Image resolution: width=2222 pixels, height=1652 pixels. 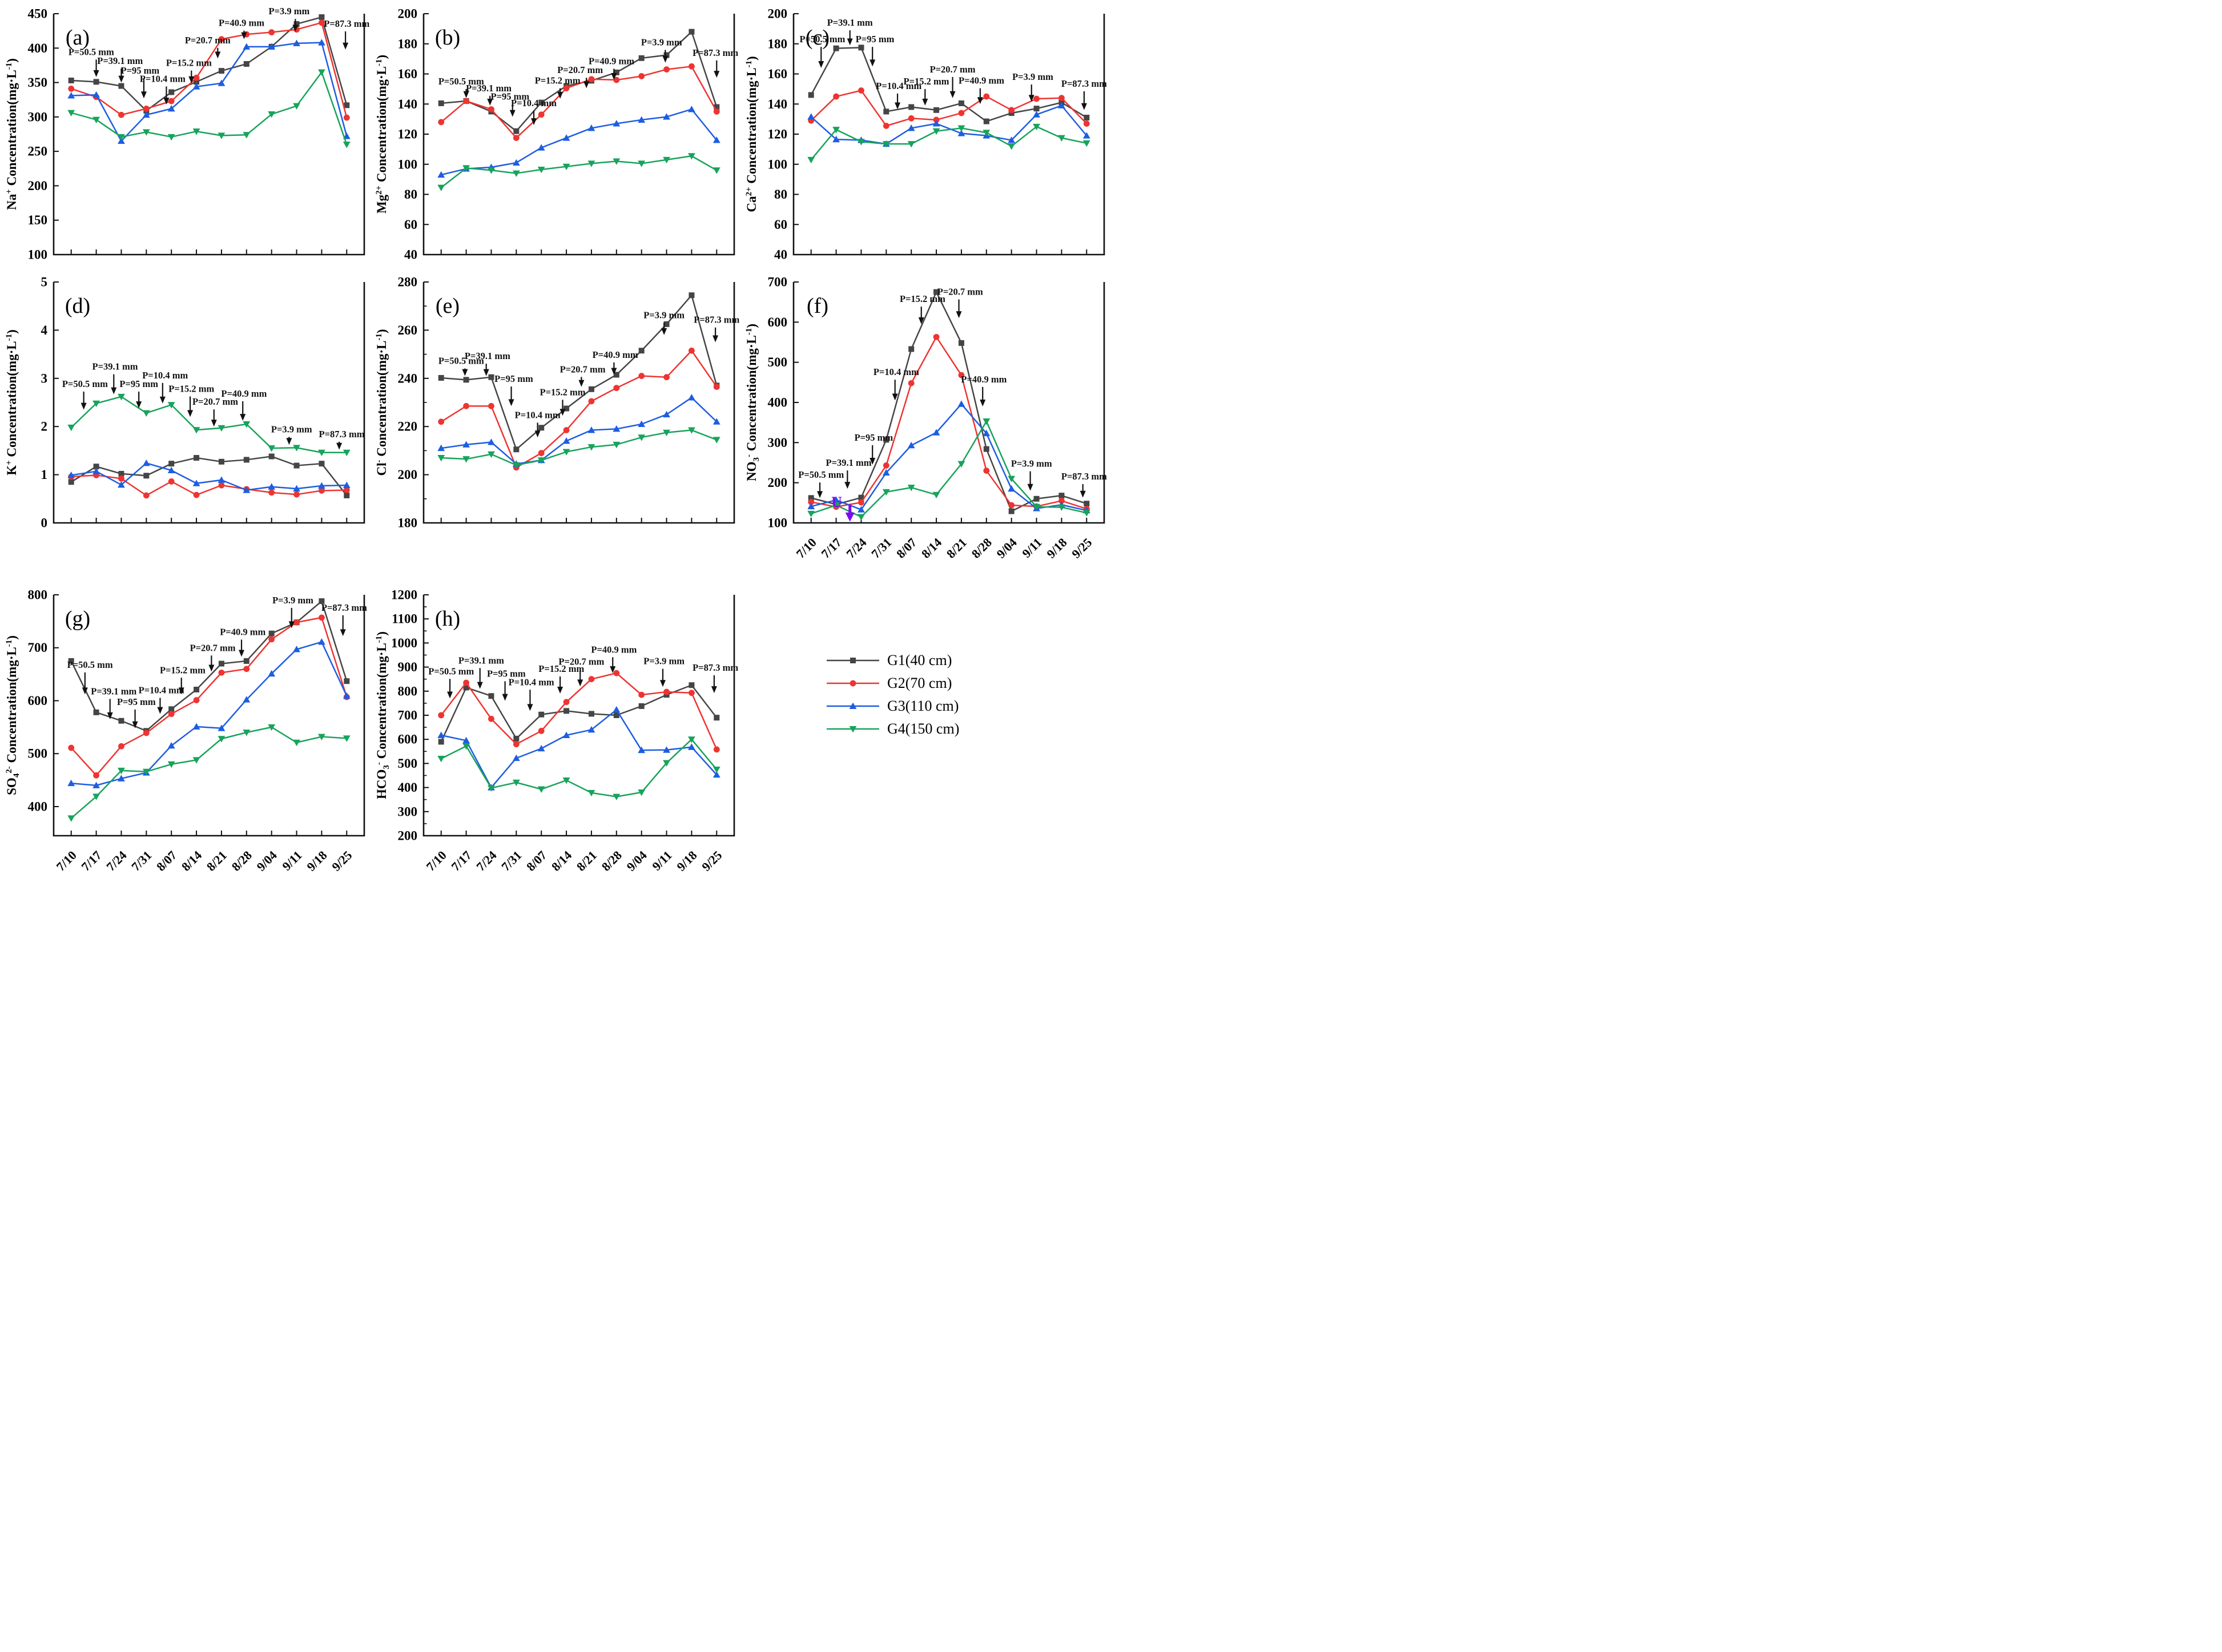 What do you see at coordinates (404, 643) in the screenshot?
I see `svg-text: 1000` at bounding box center [404, 643].